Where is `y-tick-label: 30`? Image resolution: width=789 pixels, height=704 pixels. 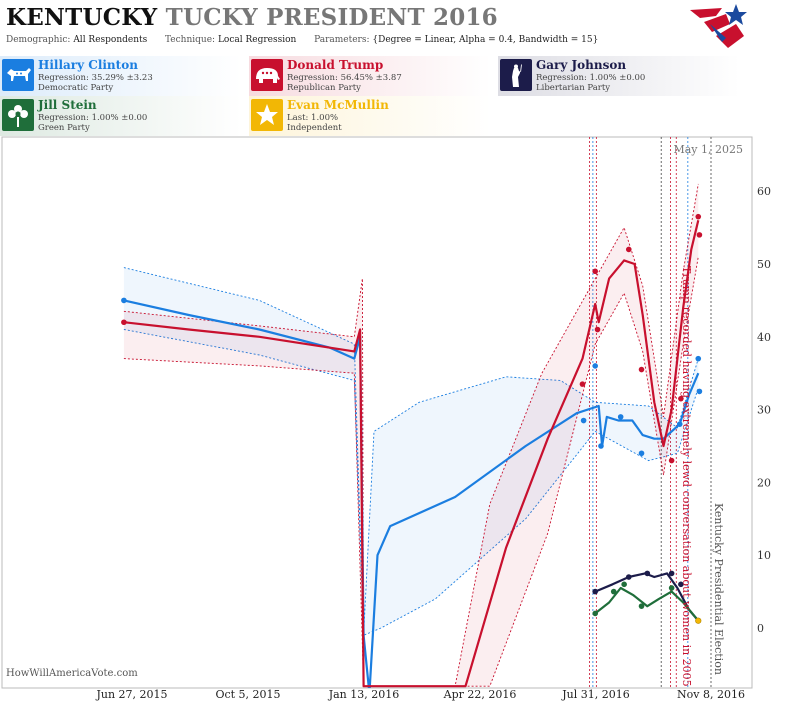 y-tick-label: 30 is located at coordinates (764, 410).